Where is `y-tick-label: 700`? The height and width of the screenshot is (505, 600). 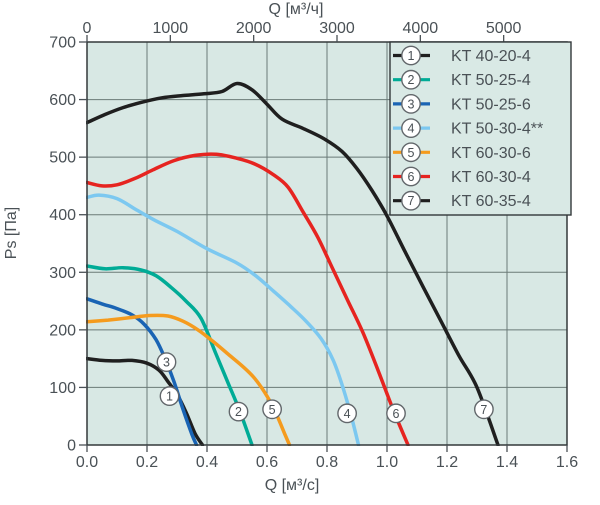 y-tick-label: 700 is located at coordinates (62, 43).